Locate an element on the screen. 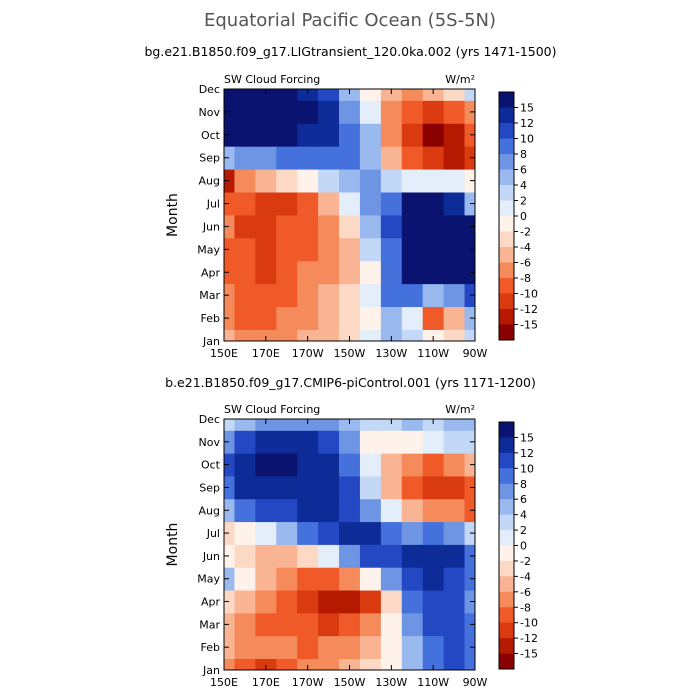 This screenshot has width=700, height=700. x-tick-label: 150W is located at coordinates (350, 353).